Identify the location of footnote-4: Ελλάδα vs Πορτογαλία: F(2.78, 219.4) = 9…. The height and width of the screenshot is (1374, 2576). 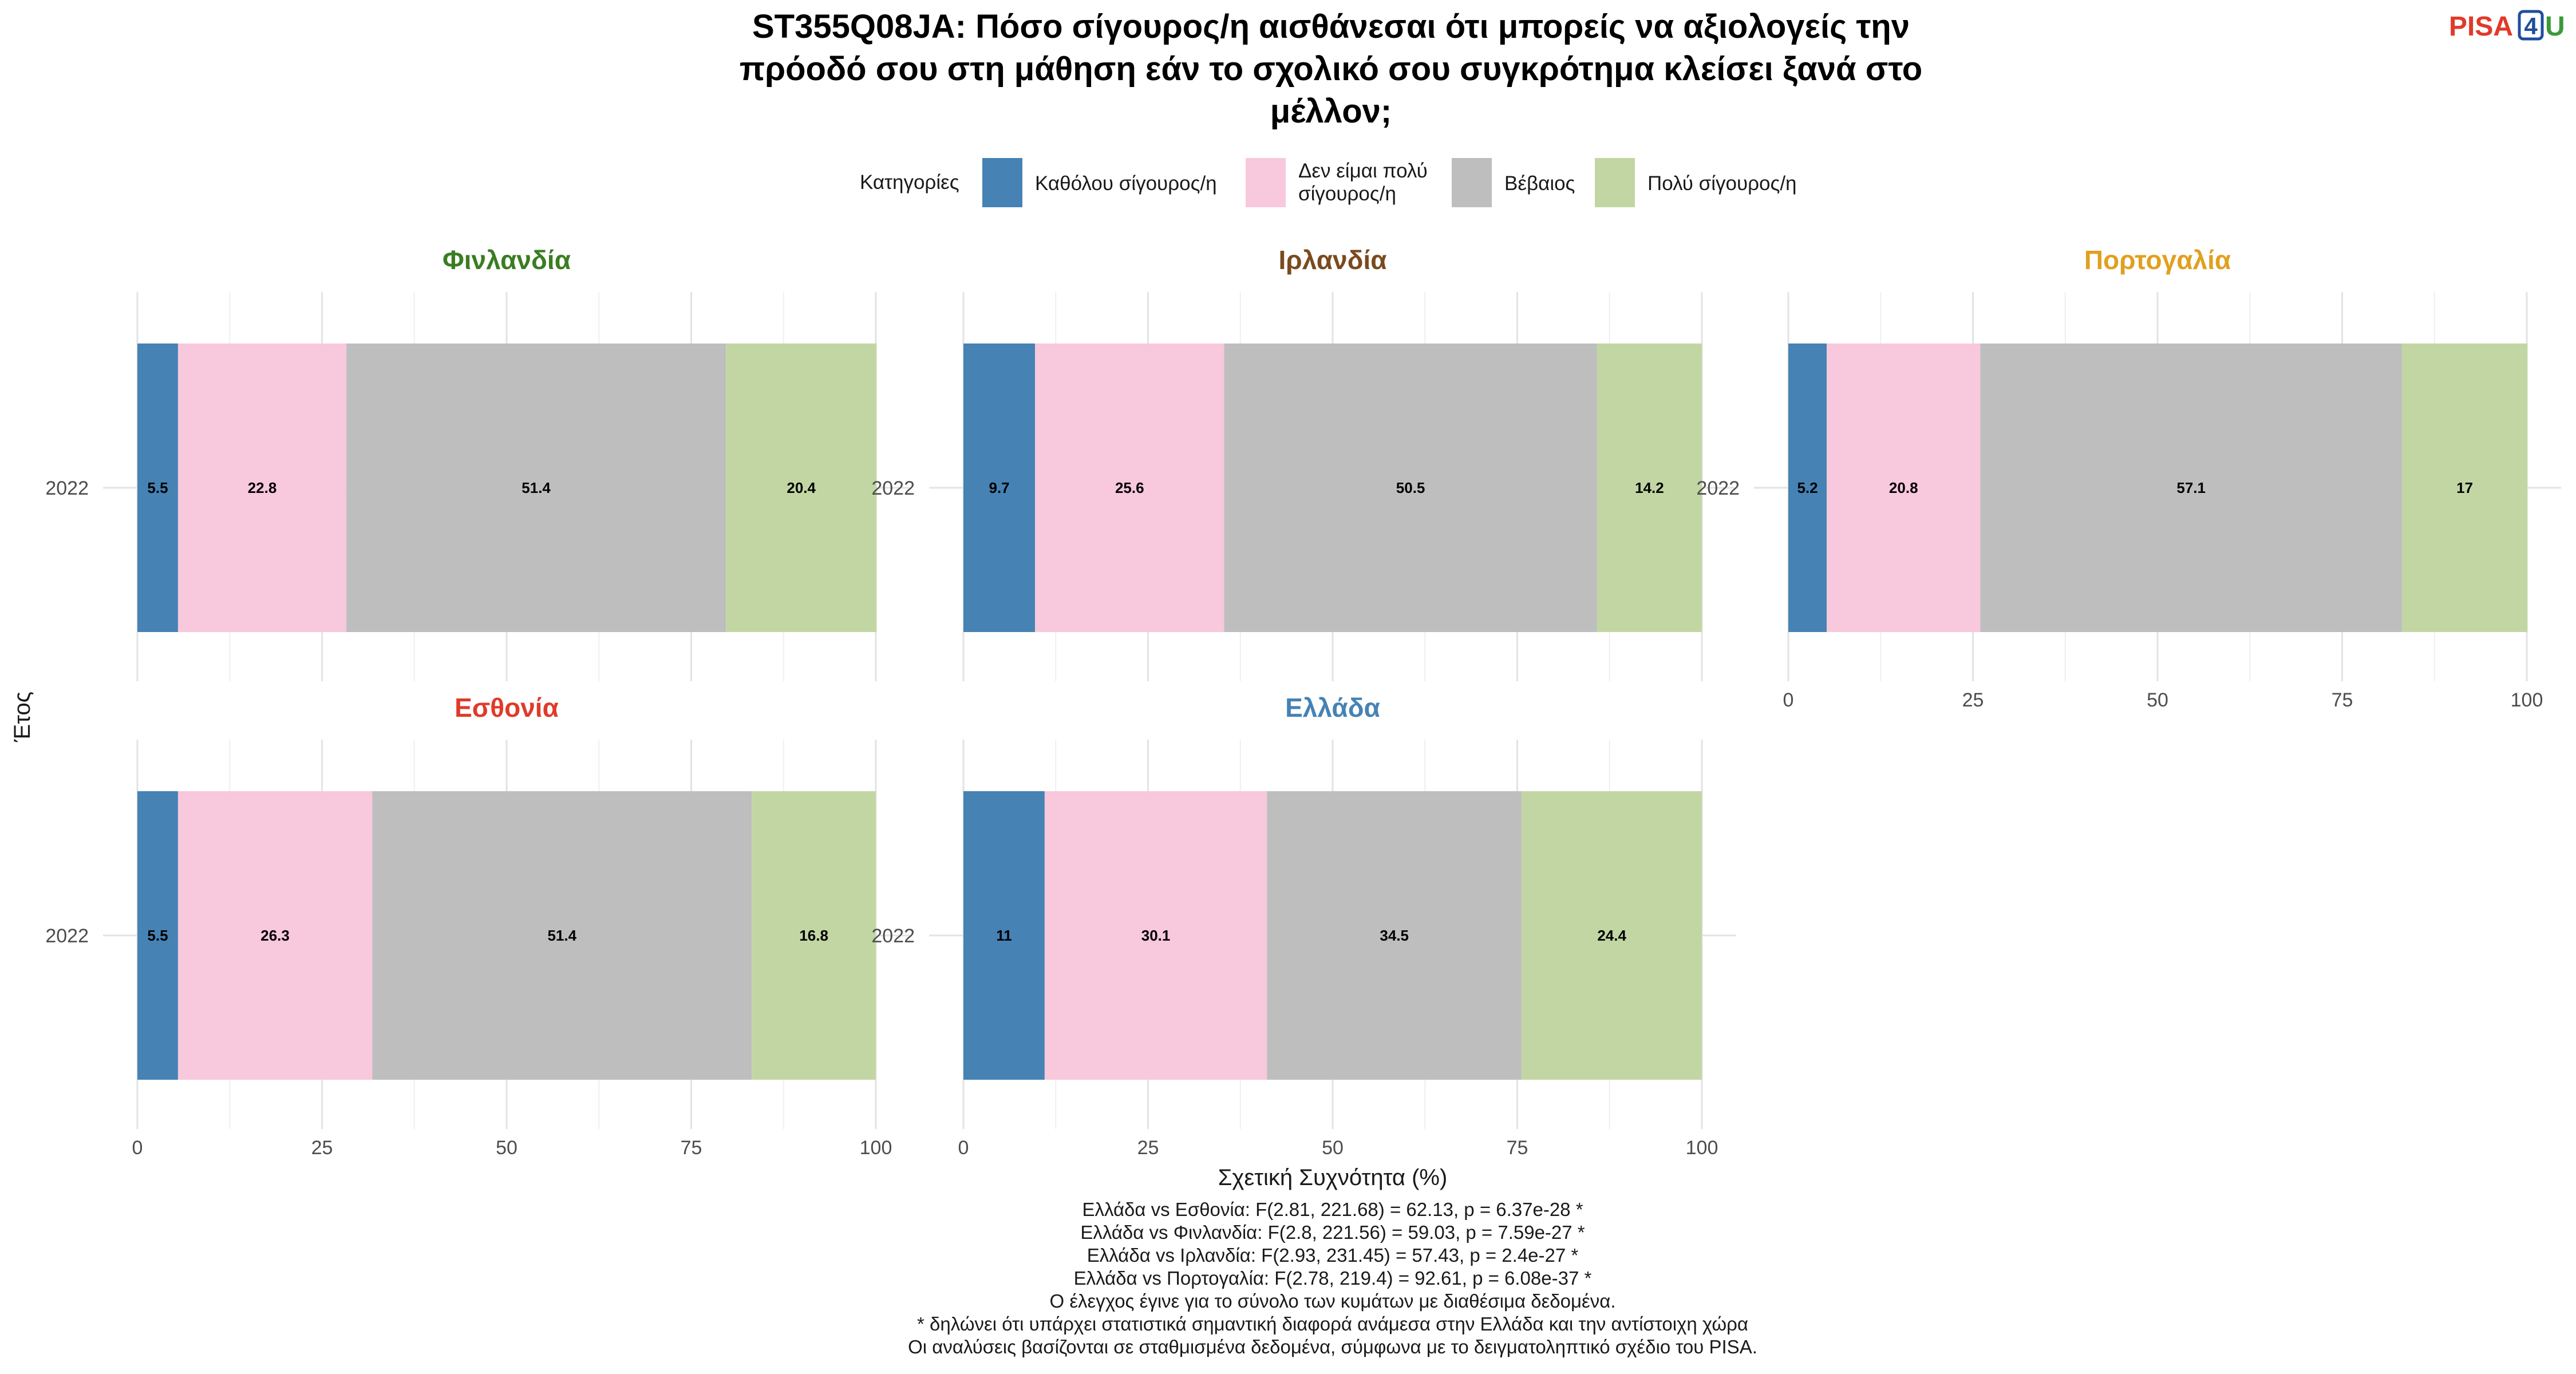
(1333, 1279).